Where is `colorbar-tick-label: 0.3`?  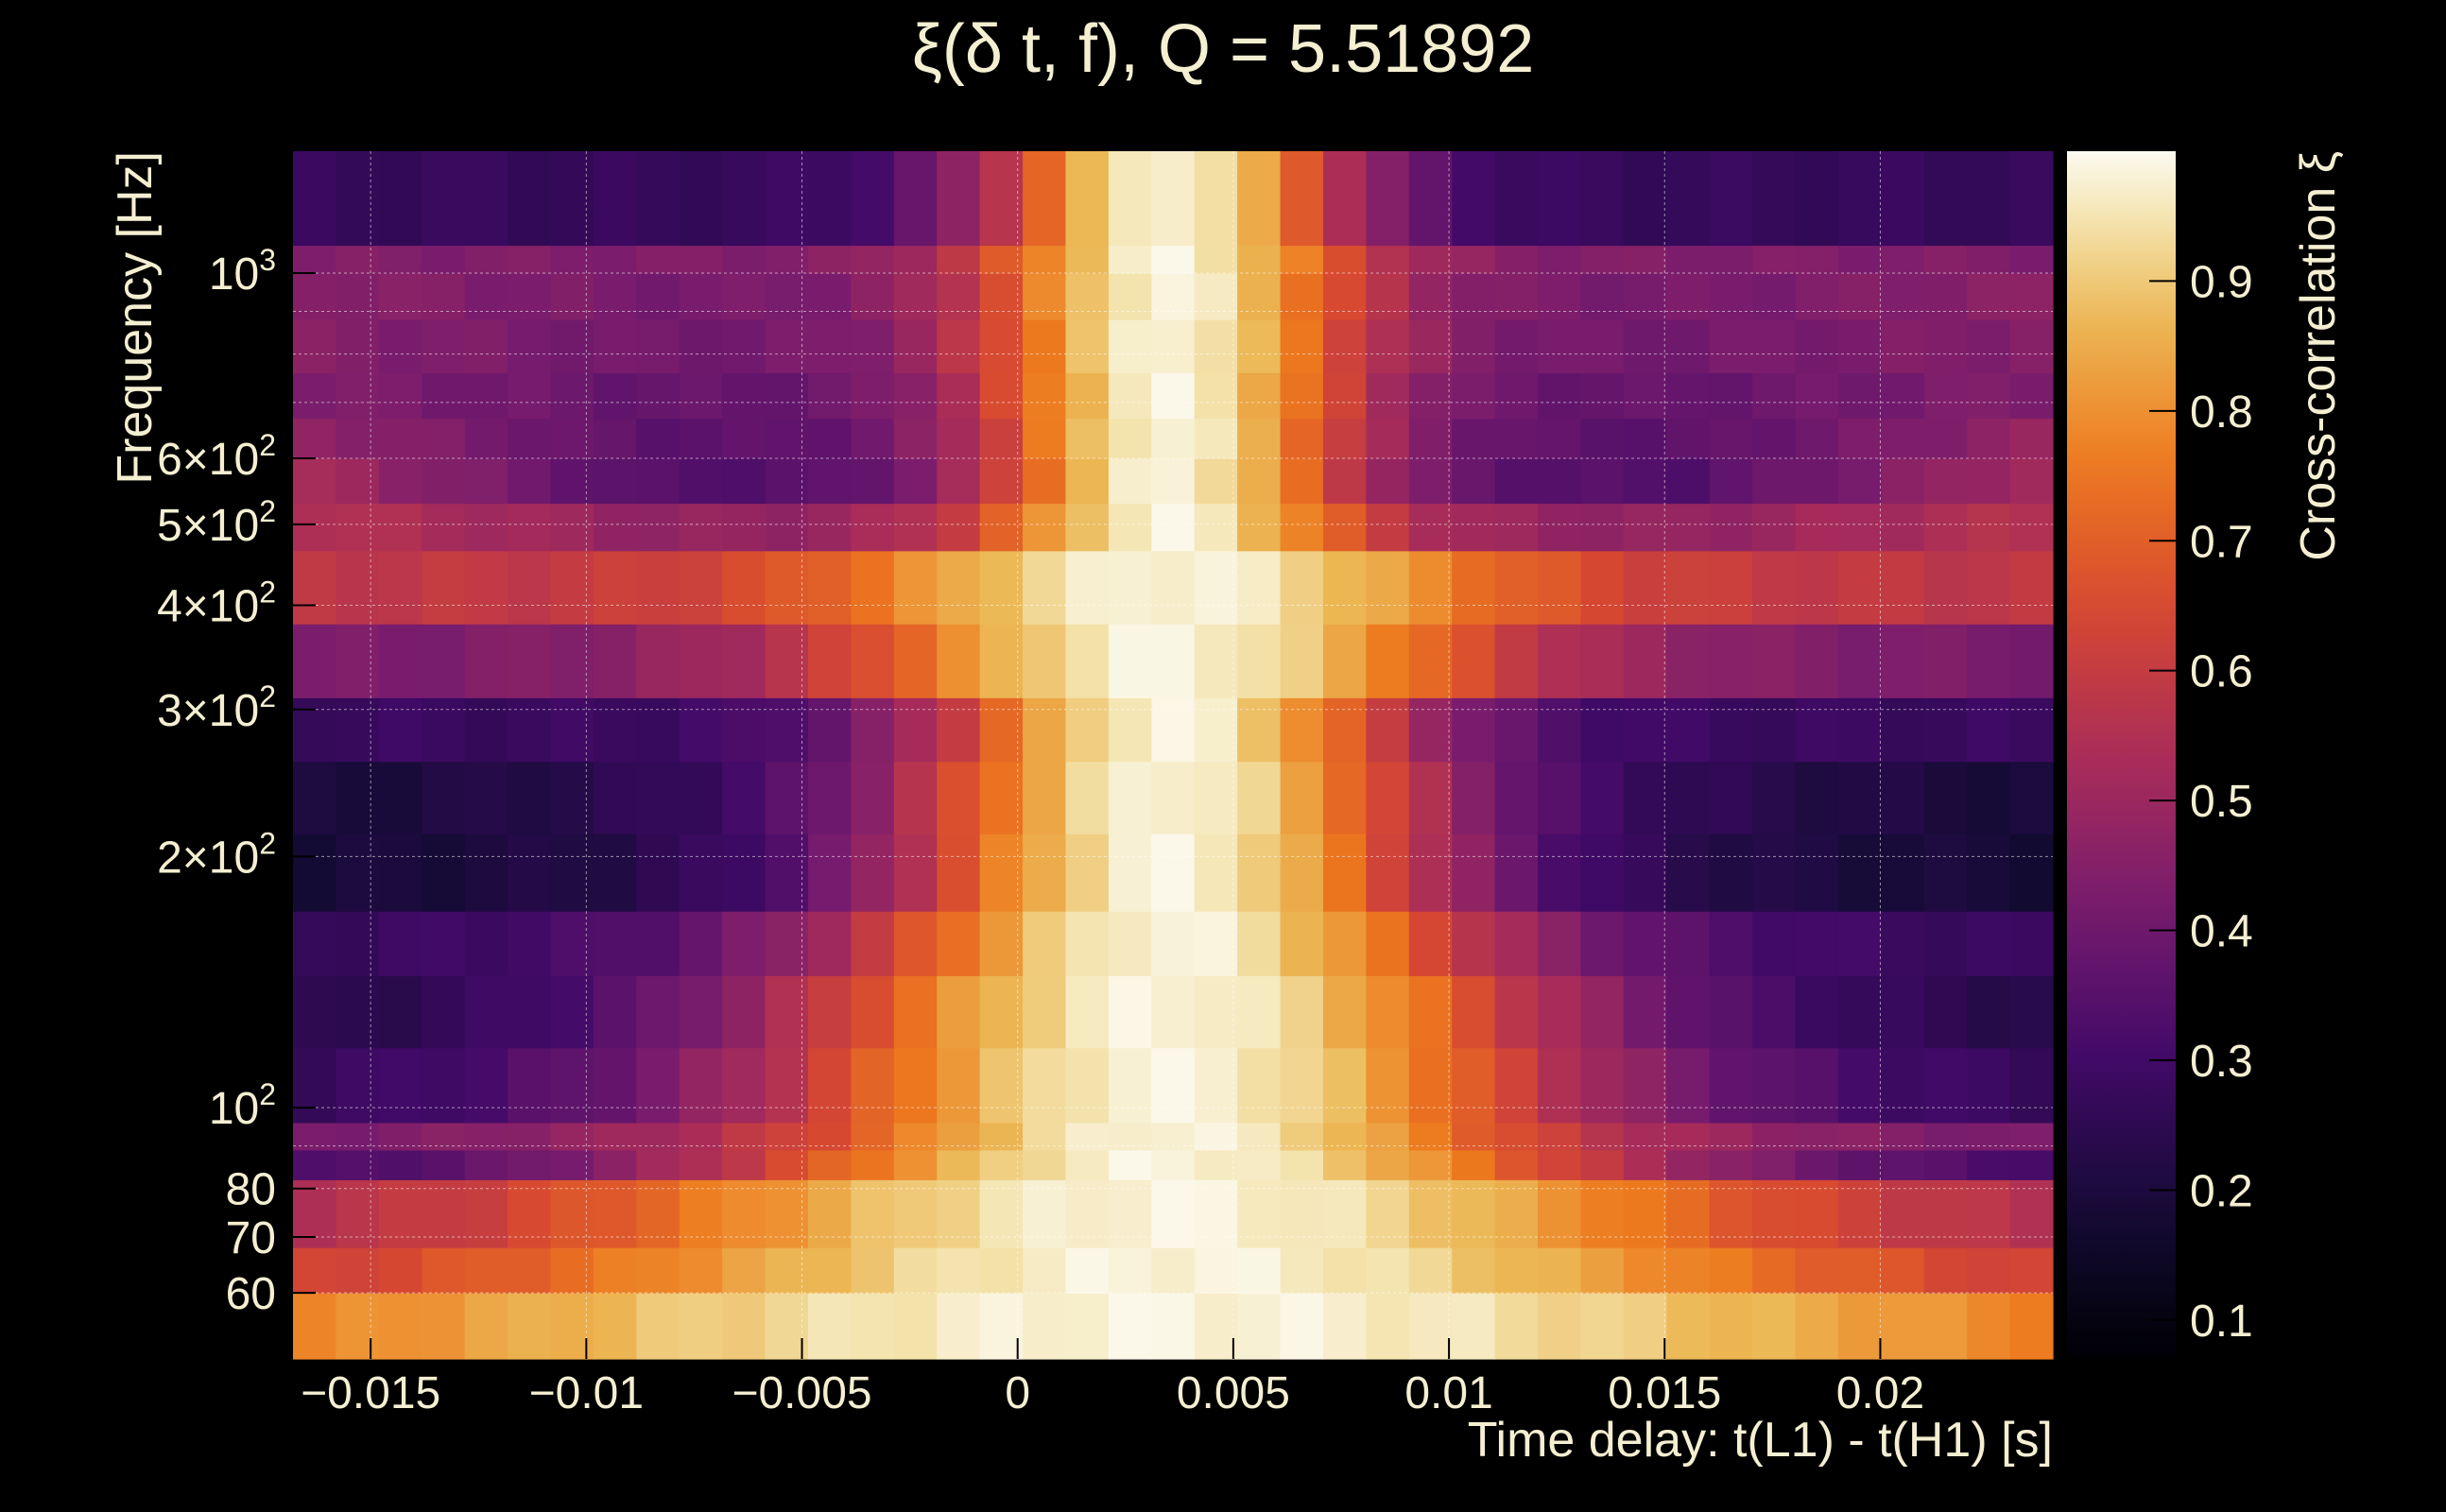 colorbar-tick-label: 0.3 is located at coordinates (2221, 1062).